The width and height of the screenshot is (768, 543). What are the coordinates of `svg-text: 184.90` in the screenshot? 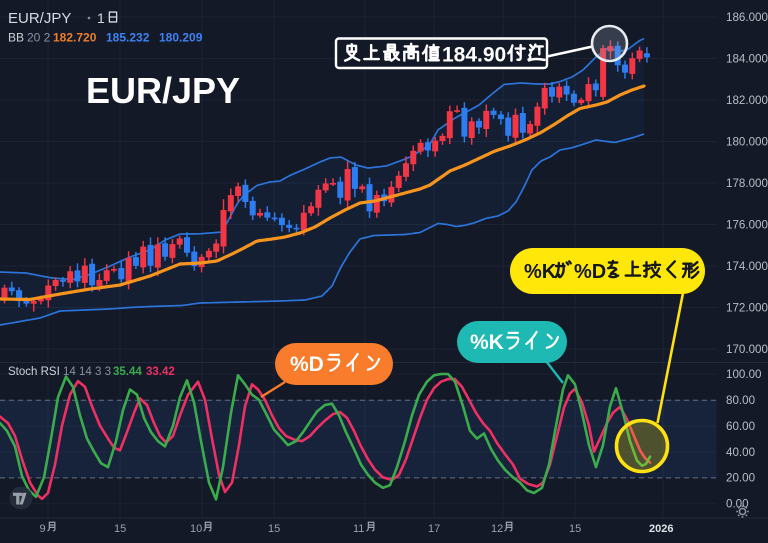 It's located at (474, 55).